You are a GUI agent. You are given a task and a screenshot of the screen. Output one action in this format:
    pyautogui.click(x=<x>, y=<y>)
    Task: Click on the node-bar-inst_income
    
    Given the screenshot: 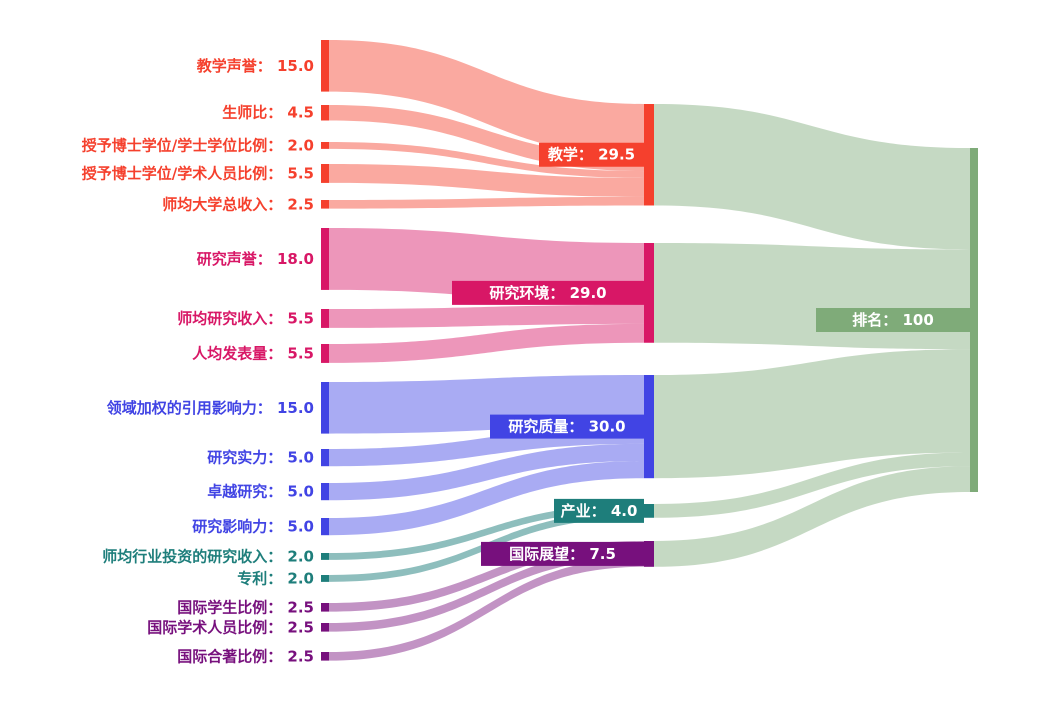 What is the action you would take?
    pyautogui.click(x=325, y=204)
    